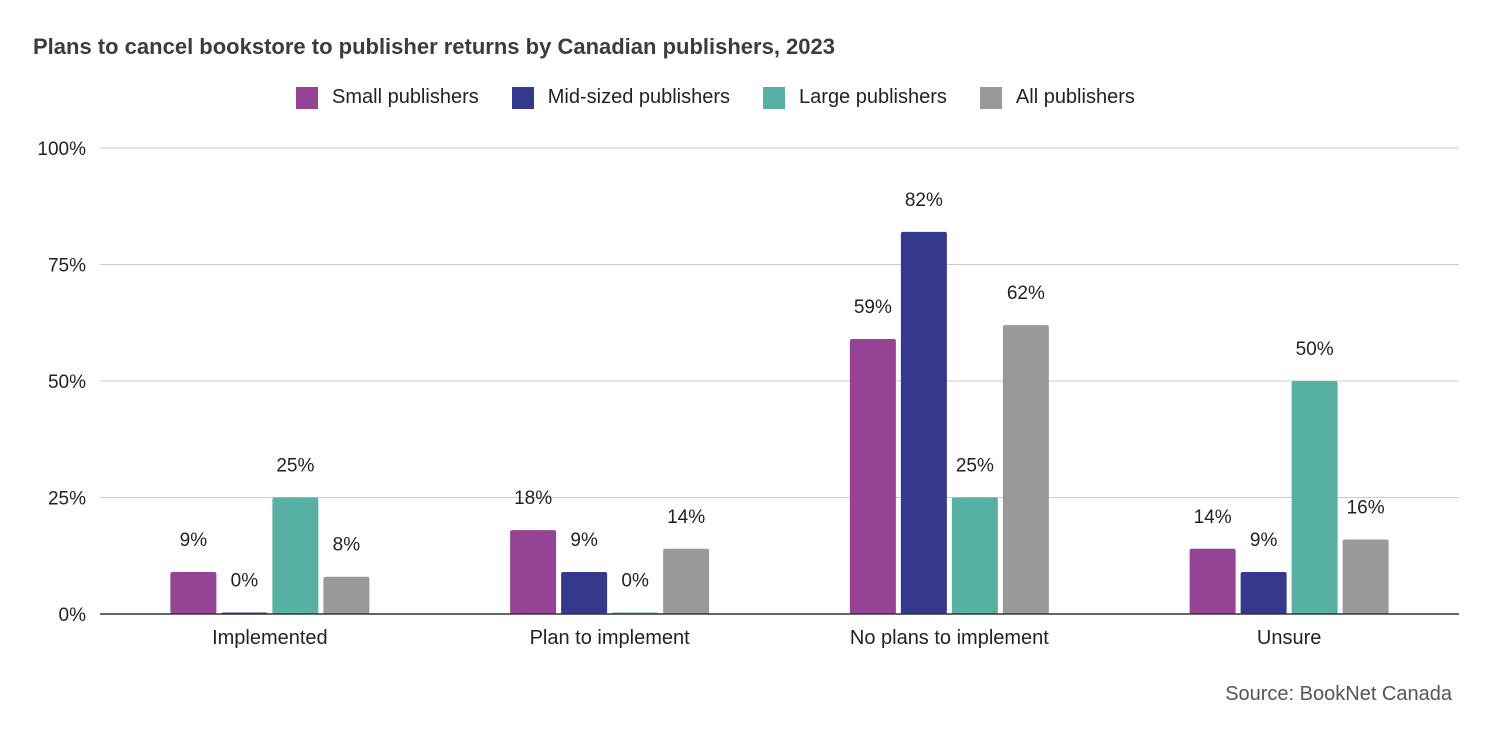 This screenshot has width=1492, height=737. Describe the element at coordinates (610, 638) in the screenshot. I see `x-category-label: Plan to implement` at that location.